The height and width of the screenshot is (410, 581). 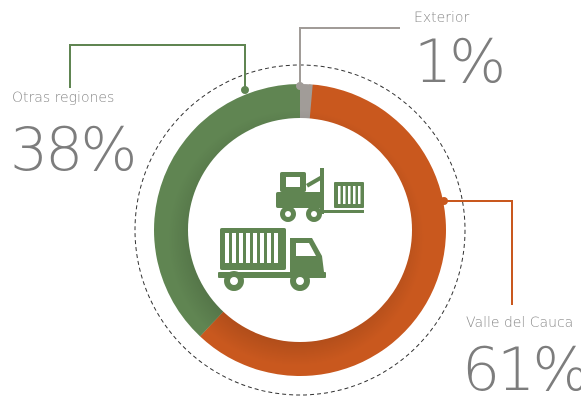 I want to click on forklift-icon, so click(x=320, y=195).